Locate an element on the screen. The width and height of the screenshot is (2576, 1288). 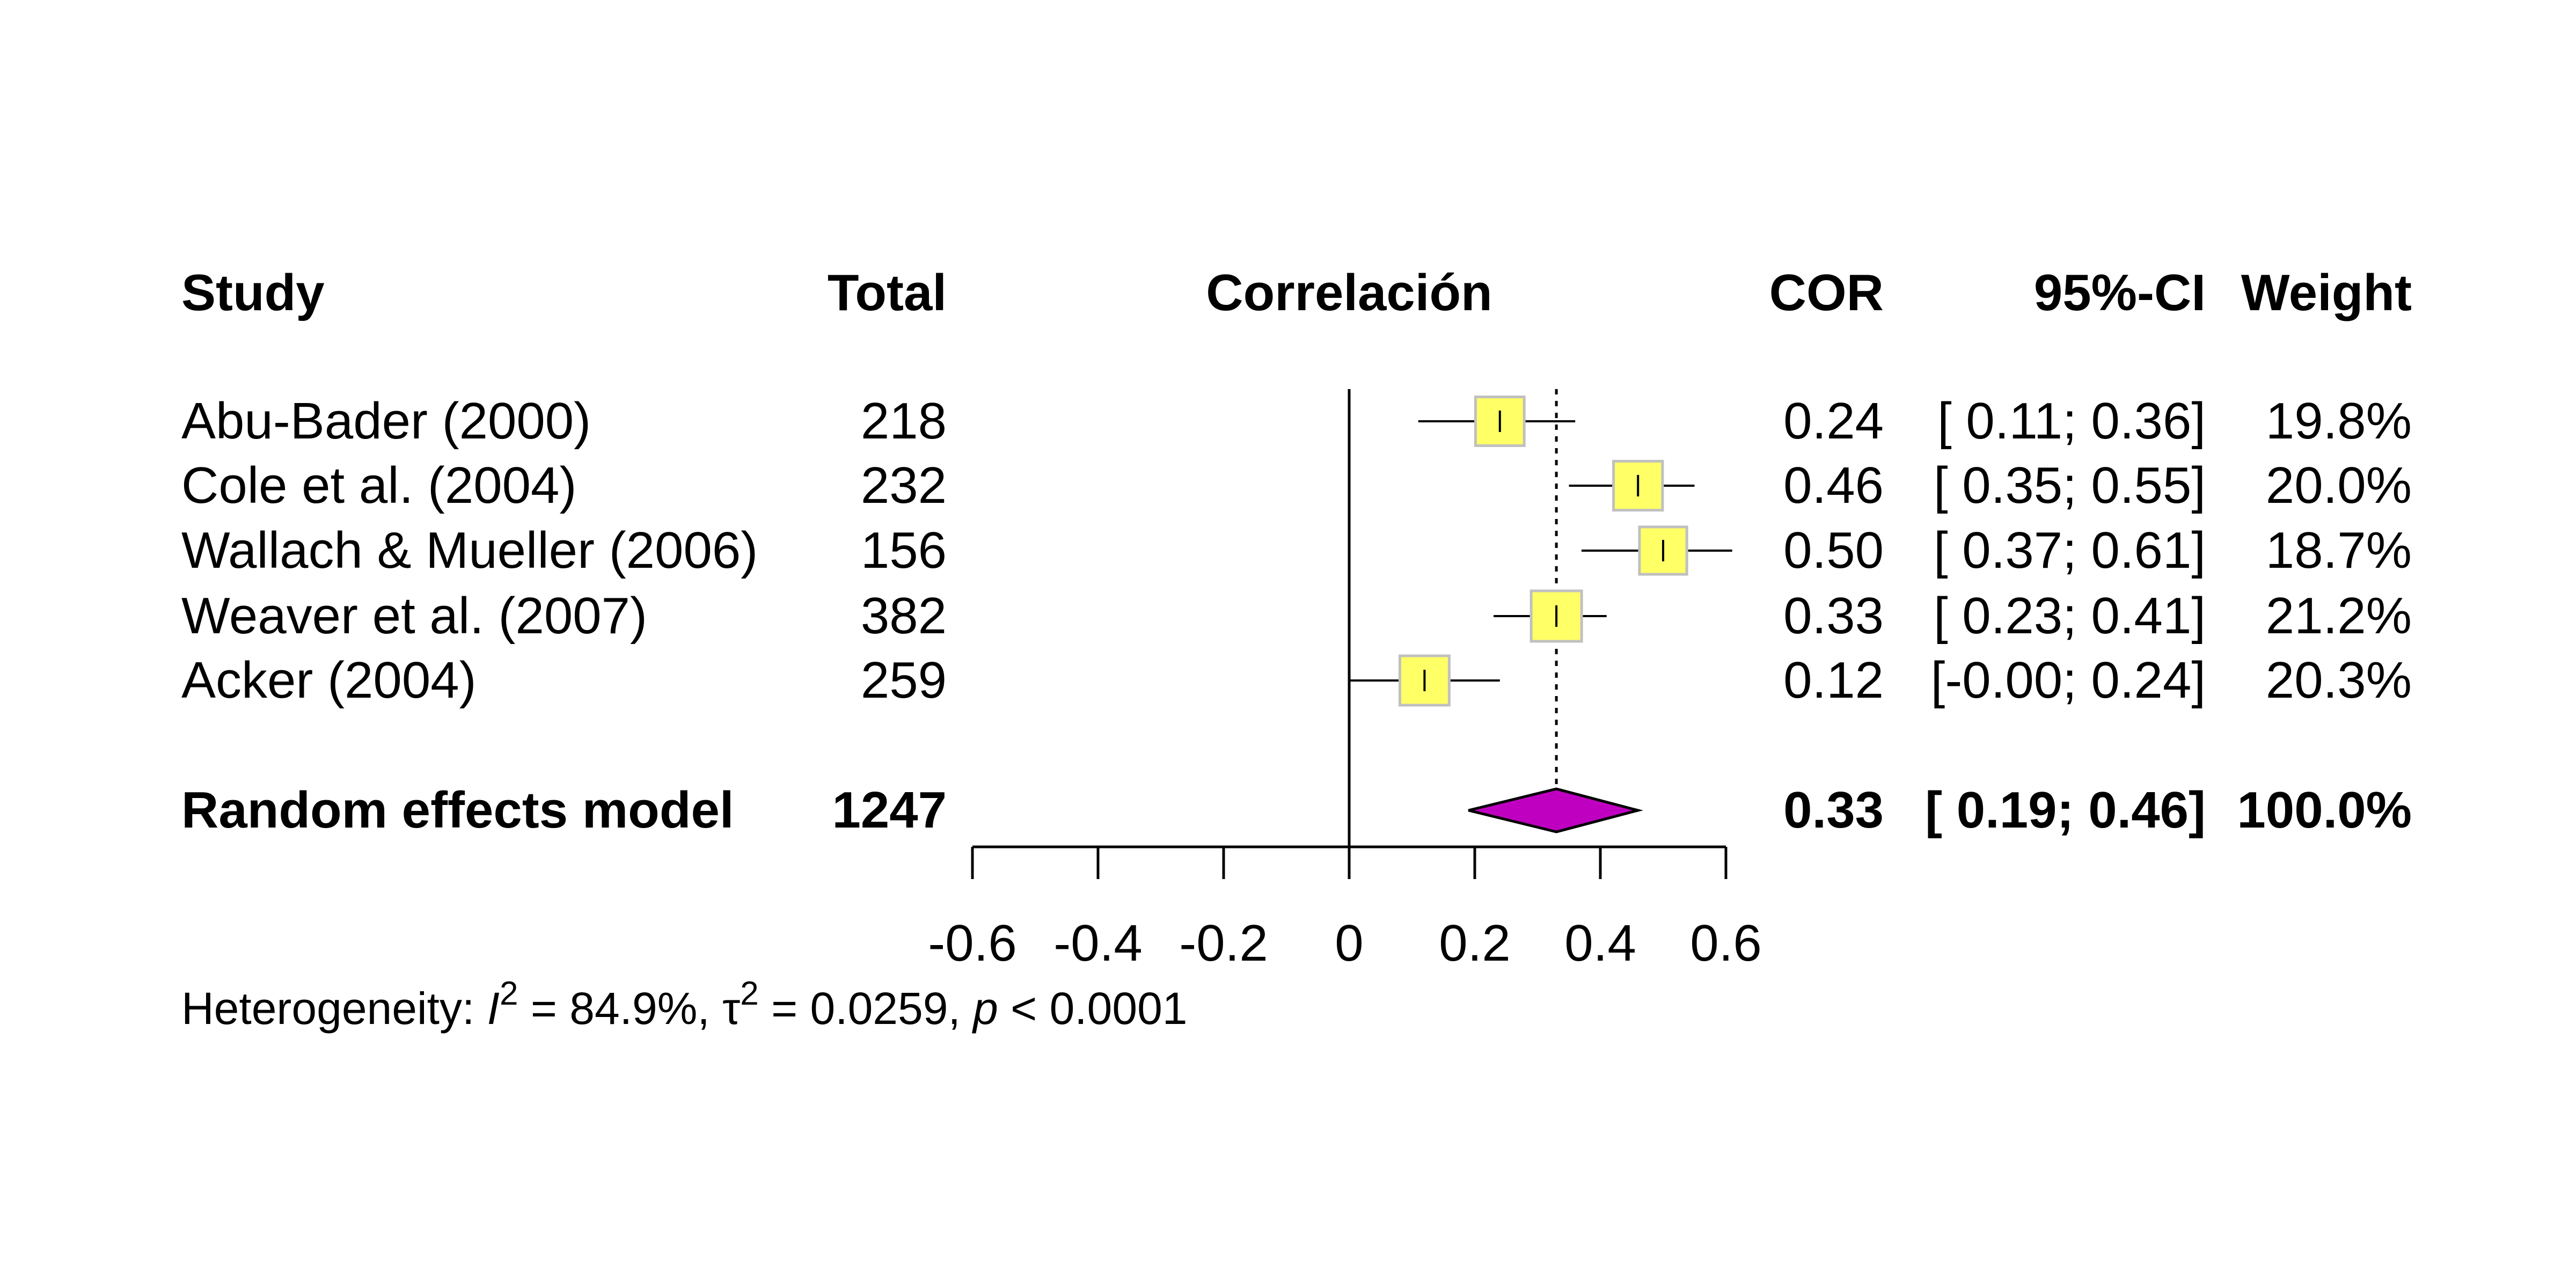
pooled-ci: [ 0.19; 0.46] is located at coordinates (2065, 810).